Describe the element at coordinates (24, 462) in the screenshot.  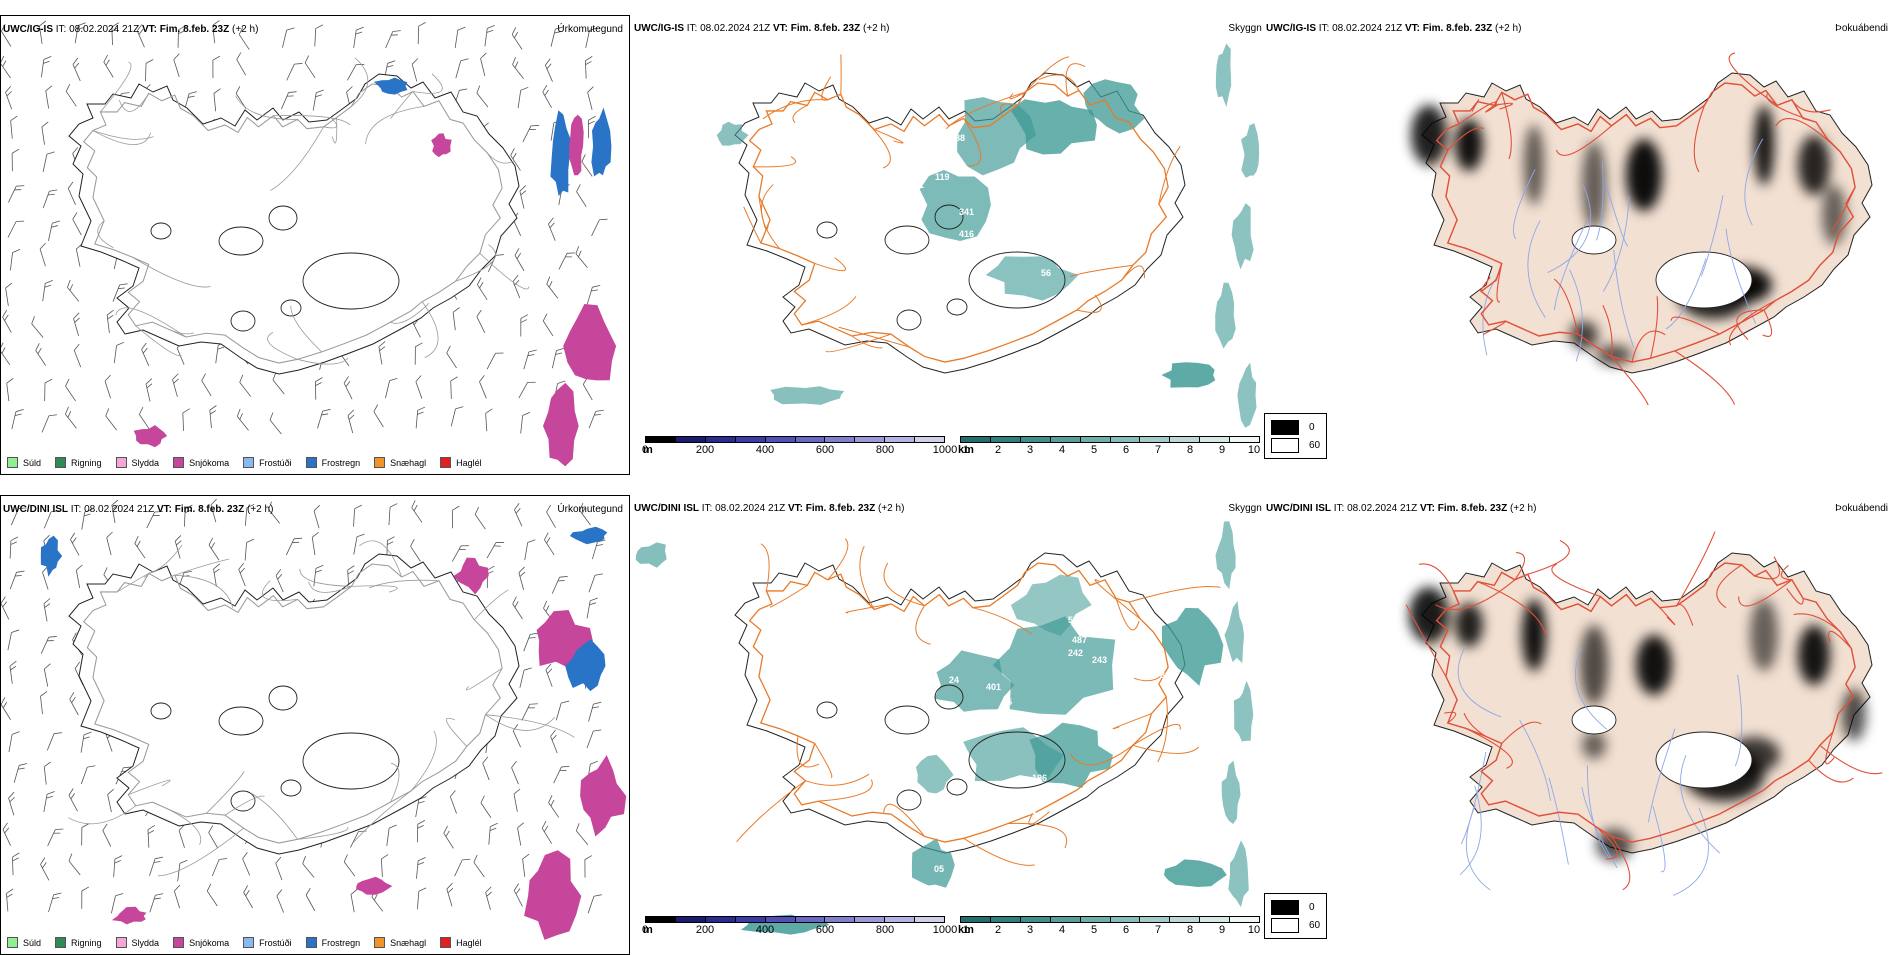
I see `legend-item: Súld` at that location.